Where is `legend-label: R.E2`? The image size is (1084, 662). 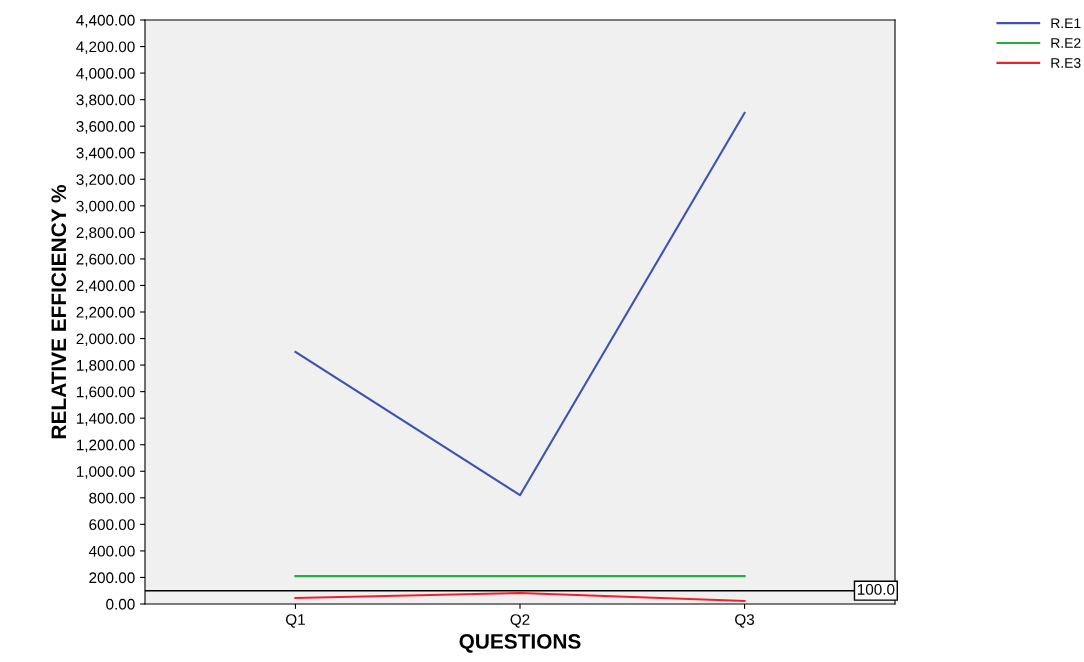 legend-label: R.E2 is located at coordinates (1066, 43).